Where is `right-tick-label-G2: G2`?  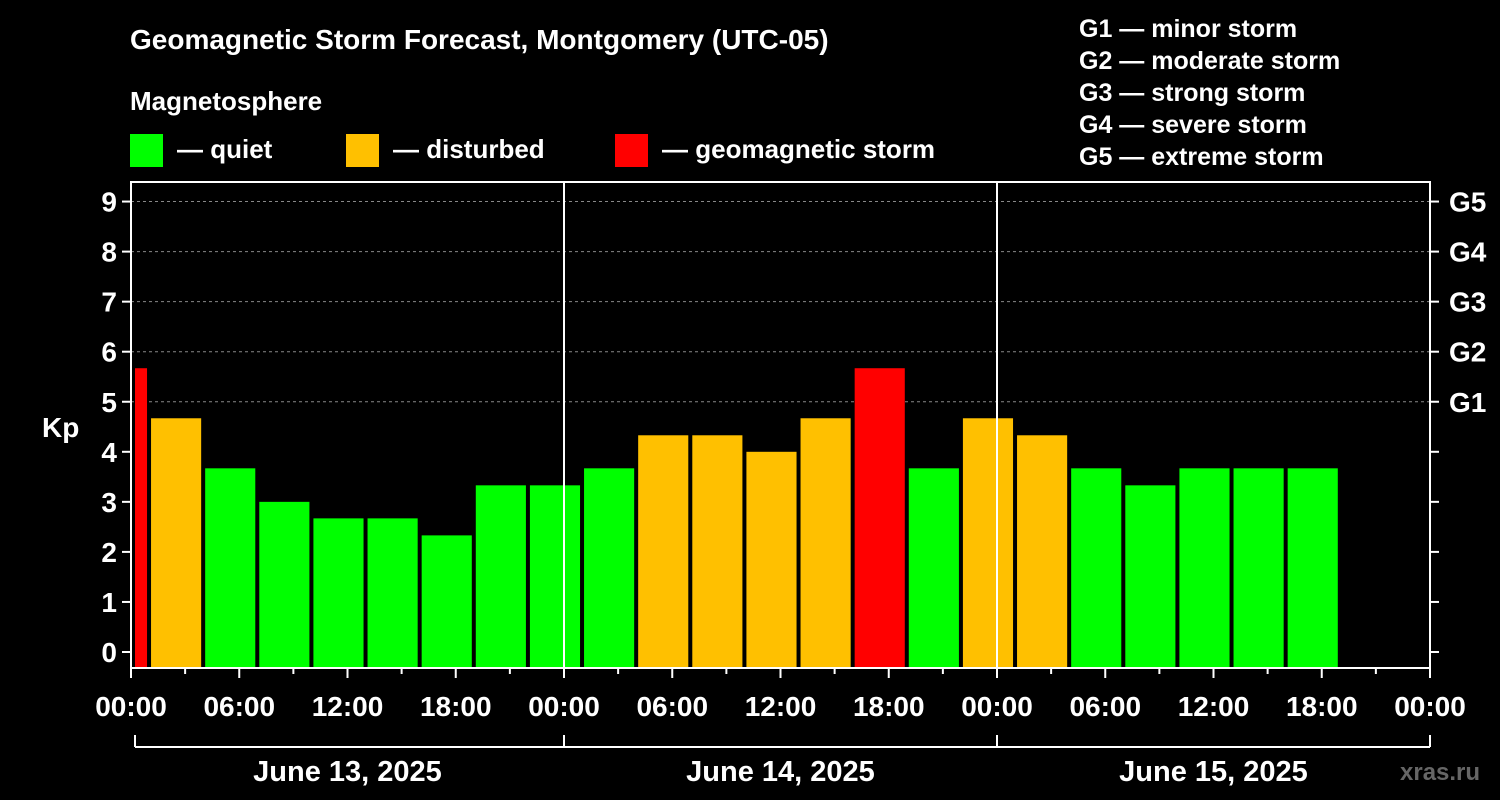 right-tick-label-G2: G2 is located at coordinates (1467, 352).